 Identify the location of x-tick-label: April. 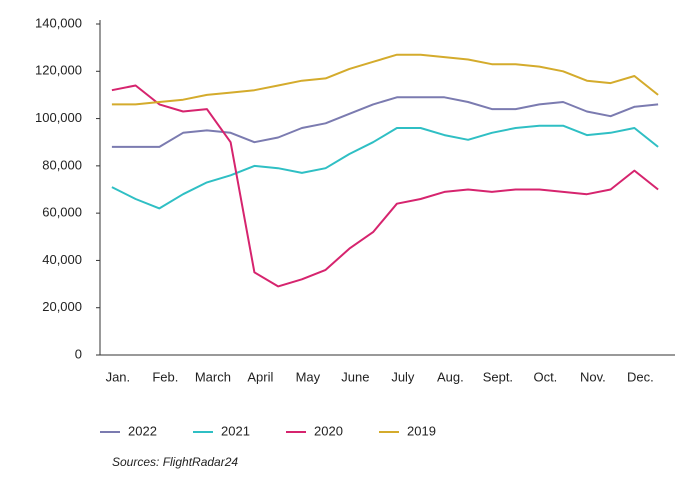
(260, 376).